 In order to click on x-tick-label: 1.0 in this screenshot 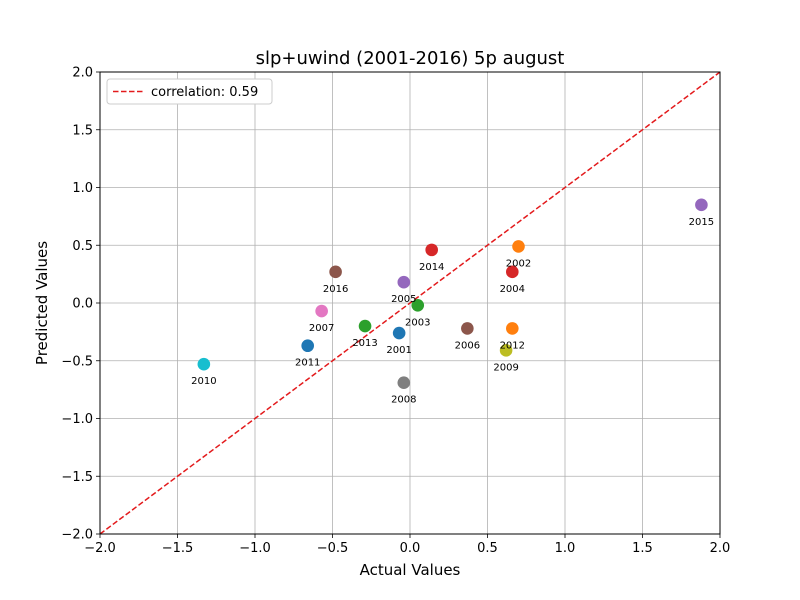, I will do `click(565, 548)`.